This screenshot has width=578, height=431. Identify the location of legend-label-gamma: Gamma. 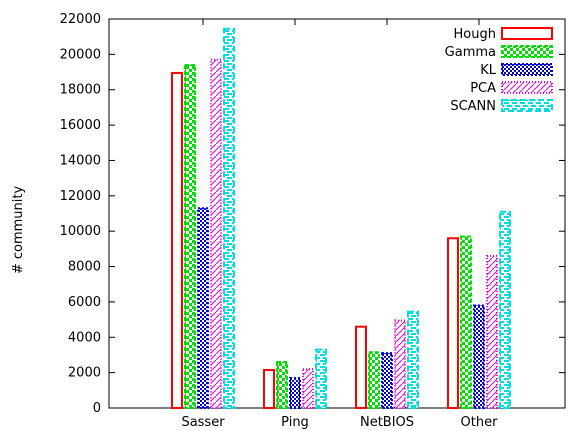
(470, 52).